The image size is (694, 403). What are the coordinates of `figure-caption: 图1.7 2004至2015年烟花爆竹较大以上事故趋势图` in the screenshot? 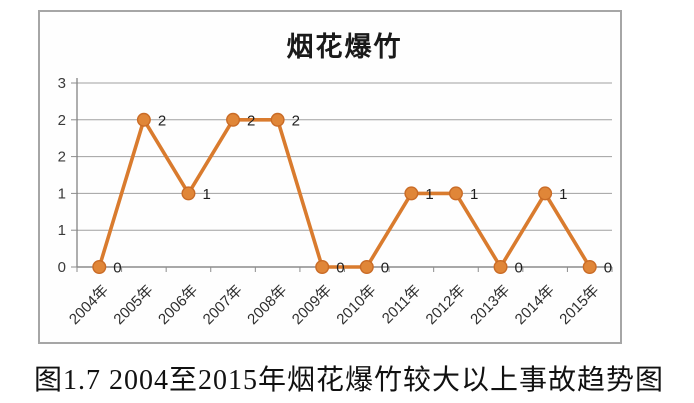 It's located at (349, 380).